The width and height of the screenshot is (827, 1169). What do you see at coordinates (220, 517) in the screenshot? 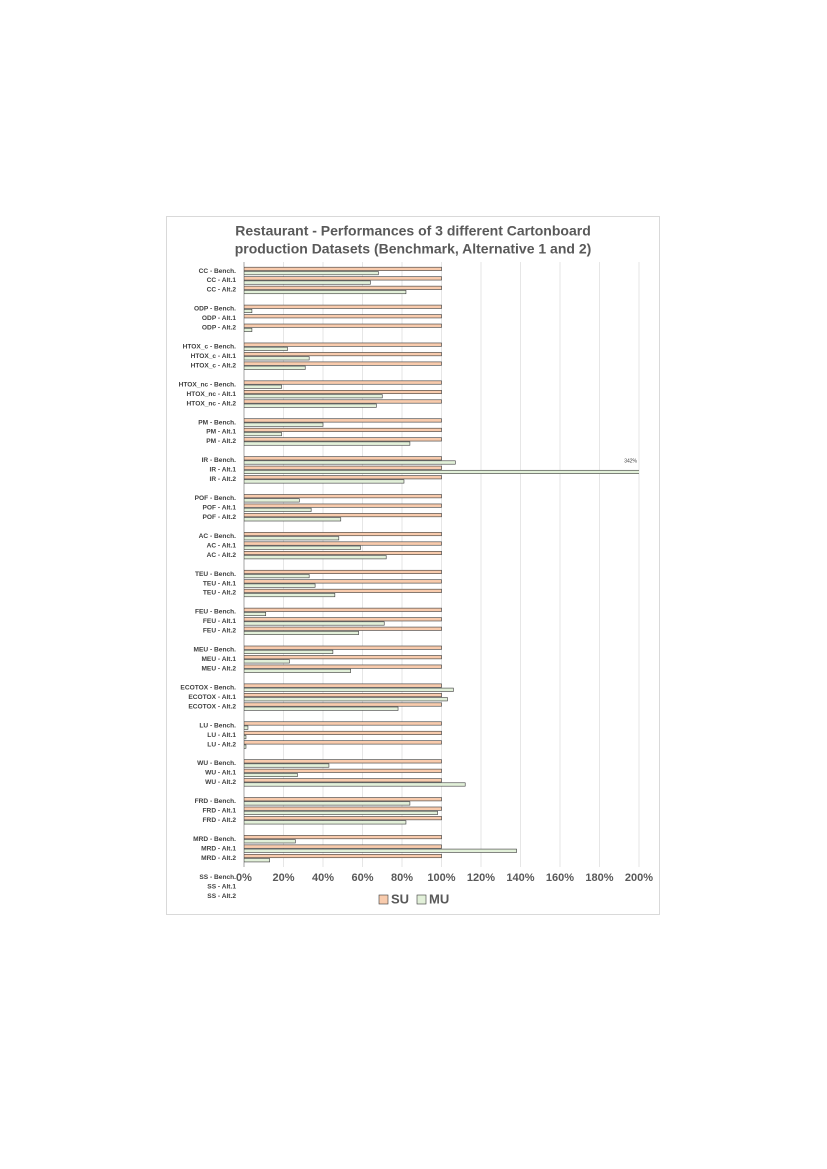
I see `y-tick-label: POF - Alt.2` at bounding box center [220, 517].